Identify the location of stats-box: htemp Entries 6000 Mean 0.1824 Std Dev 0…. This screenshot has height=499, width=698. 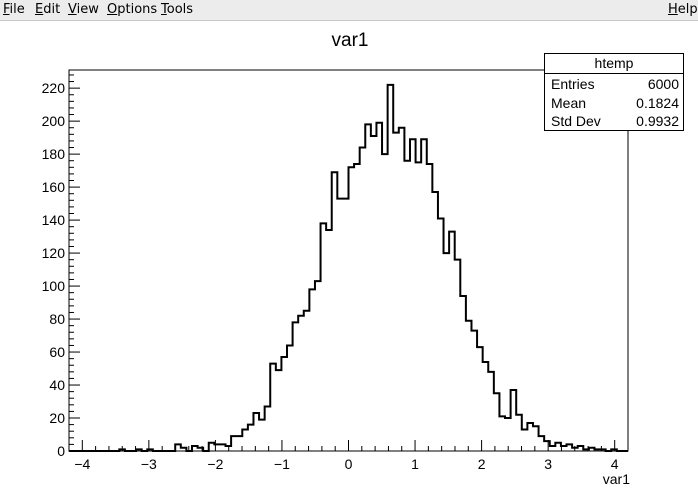
(614, 92).